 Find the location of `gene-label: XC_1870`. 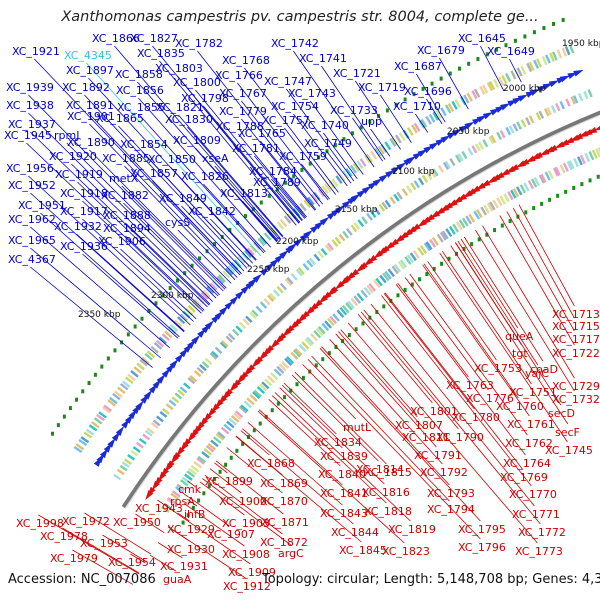

gene-label: XC_1870 is located at coordinates (284, 501).